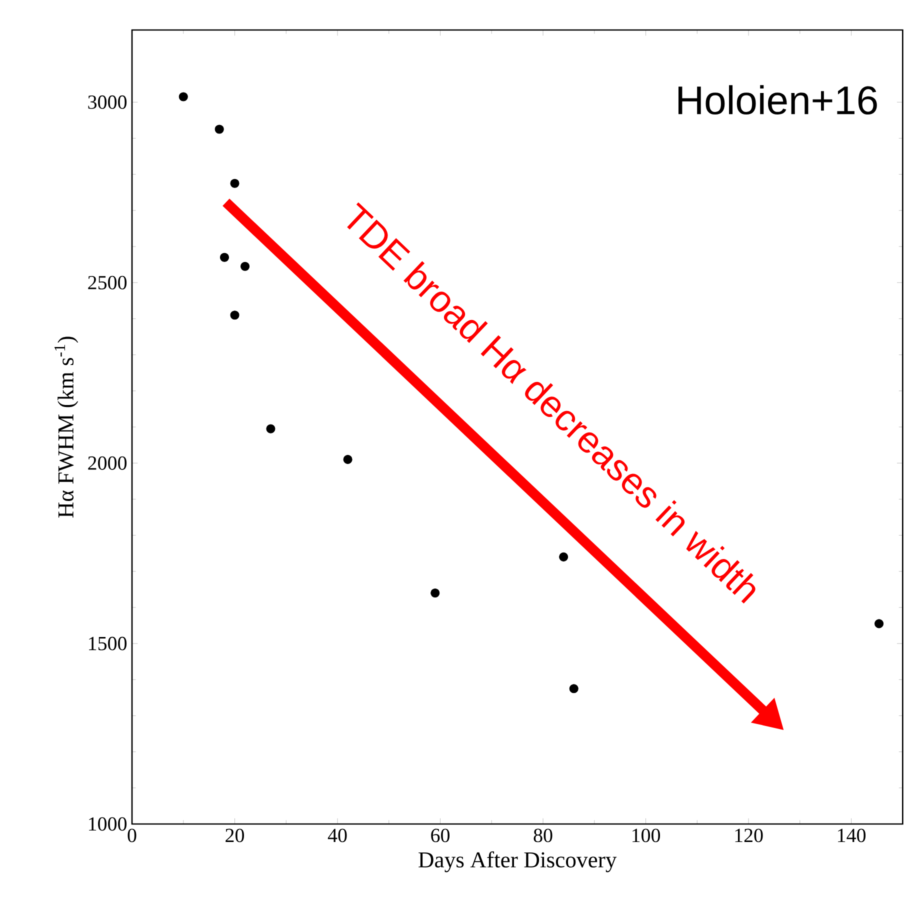 The height and width of the screenshot is (914, 922). Describe the element at coordinates (107, 463) in the screenshot. I see `y-tick-label: 2000` at that location.